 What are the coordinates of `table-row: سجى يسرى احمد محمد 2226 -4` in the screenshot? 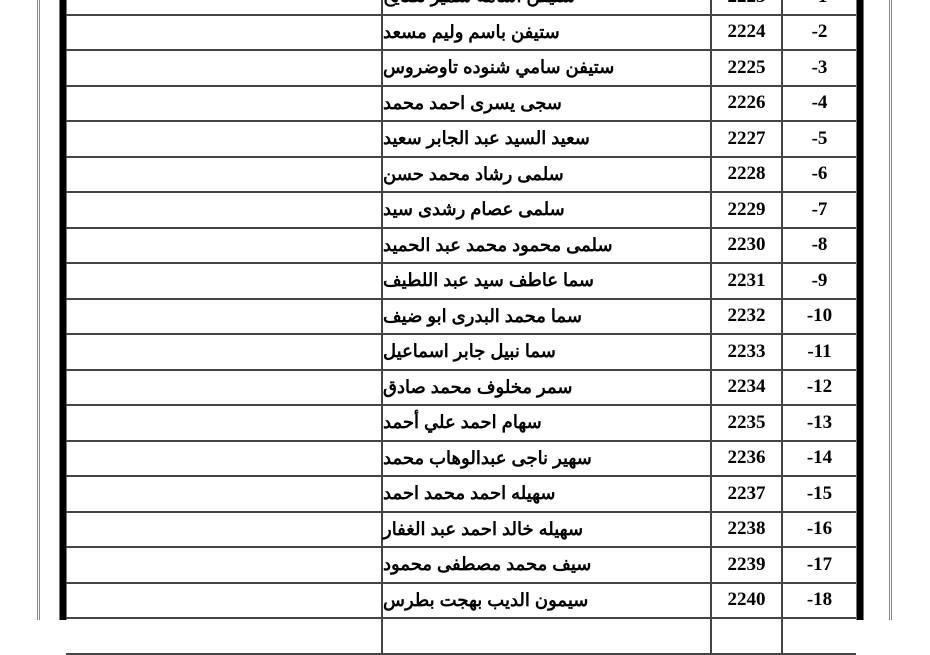 It's located at (461, 104).